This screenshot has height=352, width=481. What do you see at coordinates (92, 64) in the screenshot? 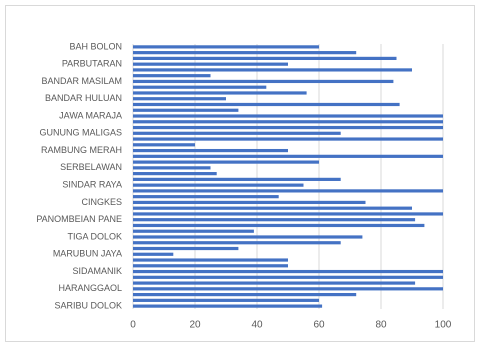
I see `y-tick-label: PARBUTARAN` at bounding box center [92, 64].